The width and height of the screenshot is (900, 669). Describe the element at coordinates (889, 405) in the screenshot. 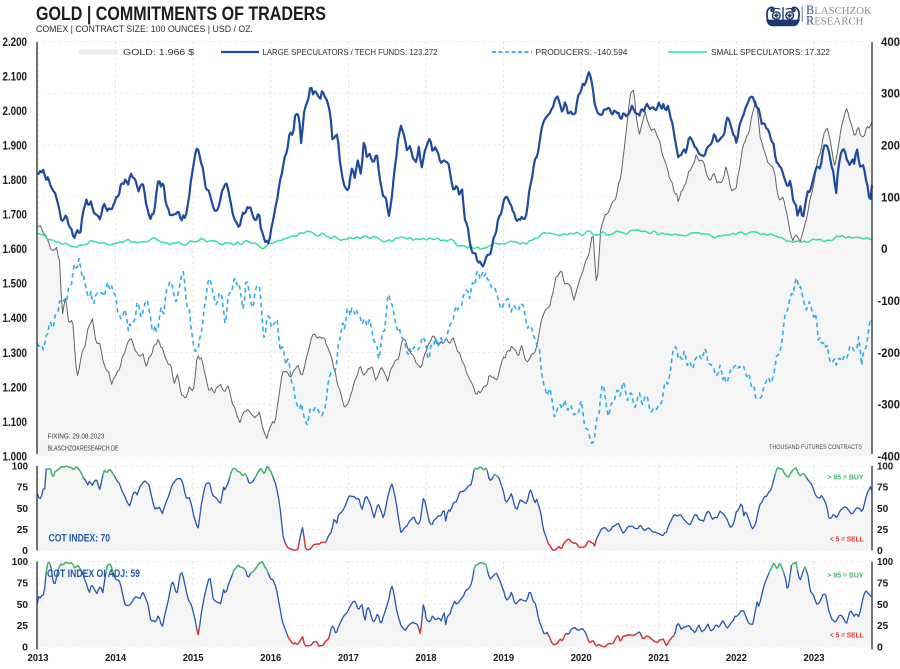

I see `svg-text: -300` at that location.